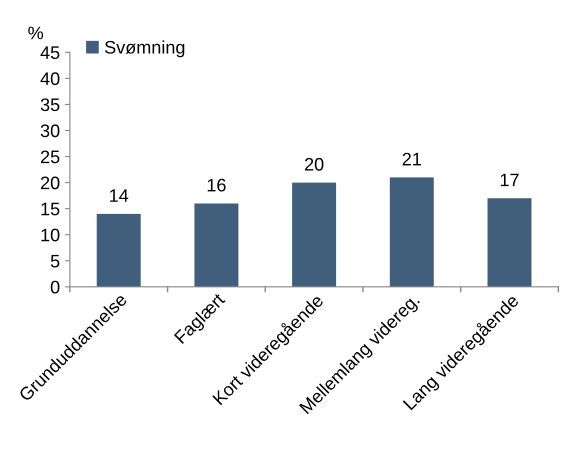 The image size is (568, 451). What do you see at coordinates (509, 180) in the screenshot?
I see `data-label: 17` at bounding box center [509, 180].